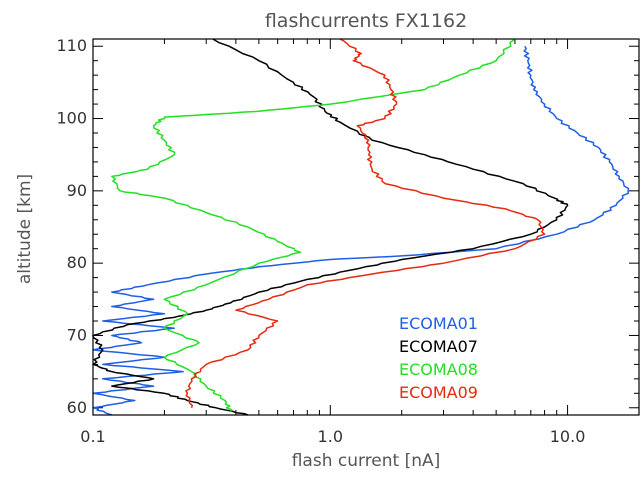  I want to click on y-tick-label: 80, so click(77, 262).